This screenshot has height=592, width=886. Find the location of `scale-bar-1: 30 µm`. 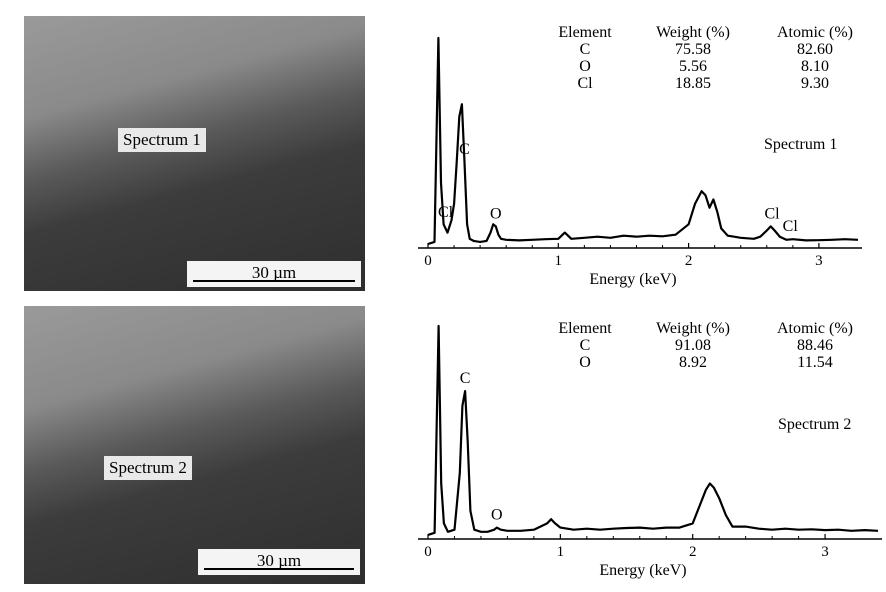

scale-bar-1: 30 µm is located at coordinates (274, 274).